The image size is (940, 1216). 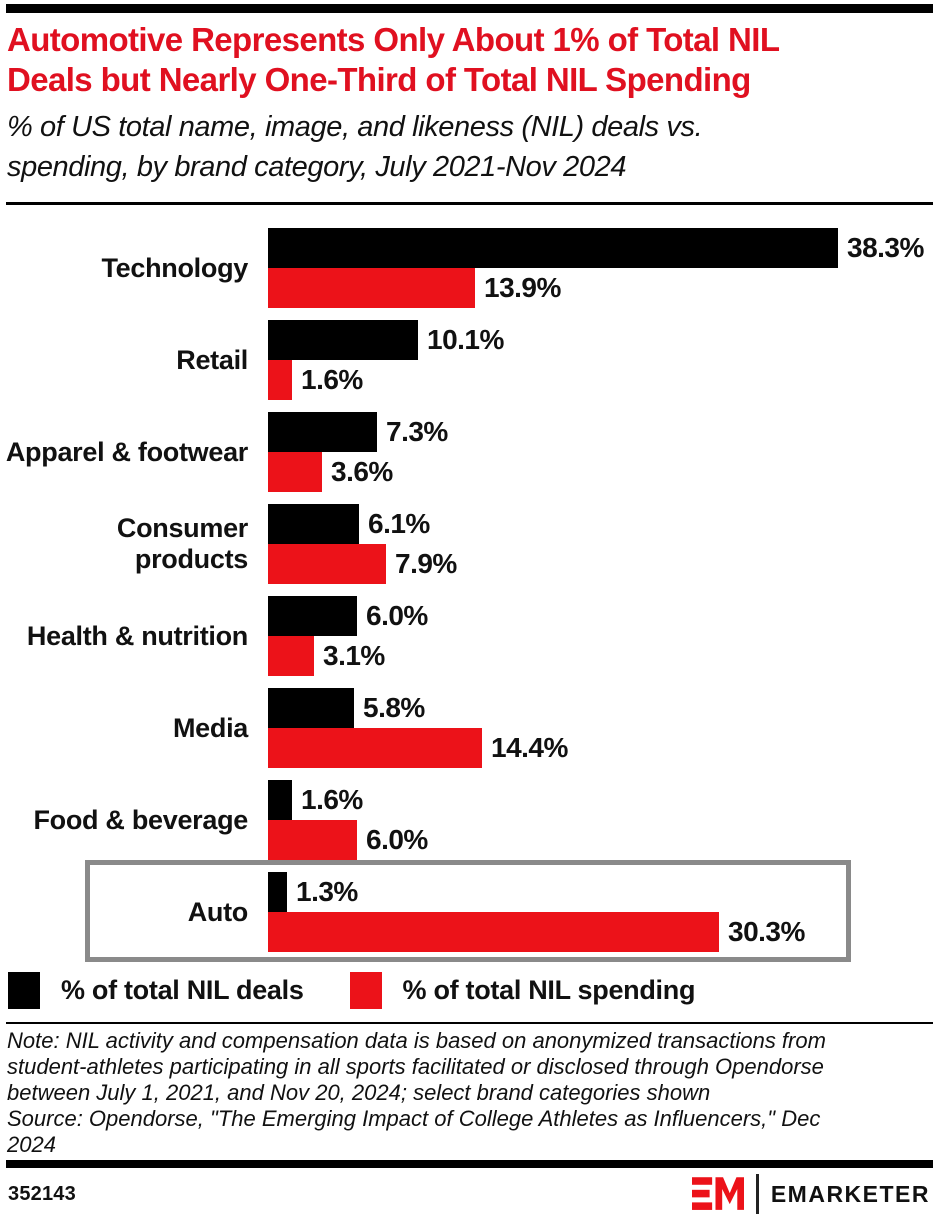 I want to click on deals-bar-line: 6.0%, so click(x=604, y=616).